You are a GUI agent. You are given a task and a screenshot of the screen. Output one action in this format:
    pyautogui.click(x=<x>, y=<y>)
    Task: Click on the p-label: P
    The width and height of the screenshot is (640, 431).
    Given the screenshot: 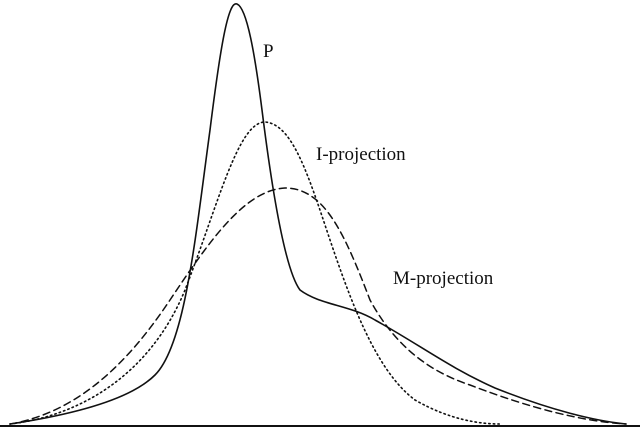 What is the action you would take?
    pyautogui.click(x=268, y=51)
    